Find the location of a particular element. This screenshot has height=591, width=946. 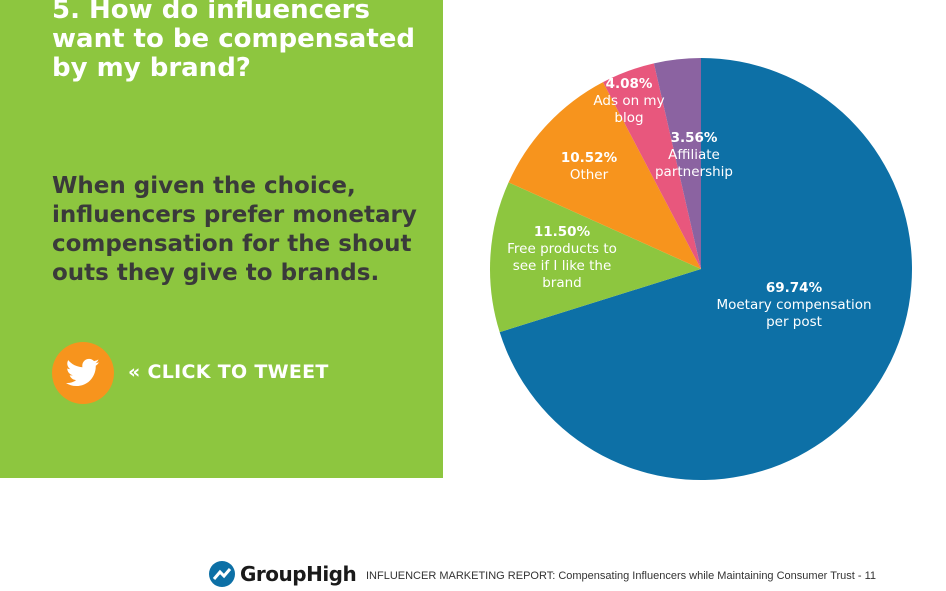

pie-slice-percent: 69.74% is located at coordinates (794, 288).